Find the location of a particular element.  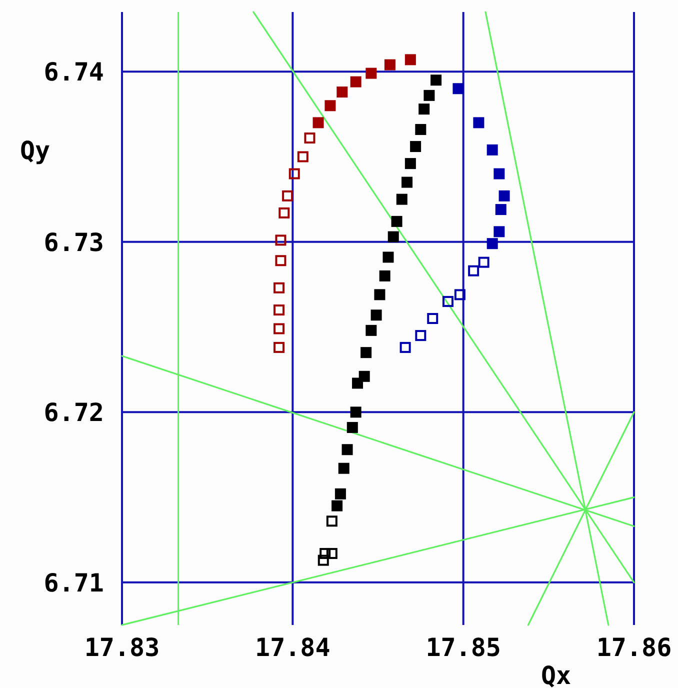

x-tick-label: 17.83 is located at coordinates (122, 647).